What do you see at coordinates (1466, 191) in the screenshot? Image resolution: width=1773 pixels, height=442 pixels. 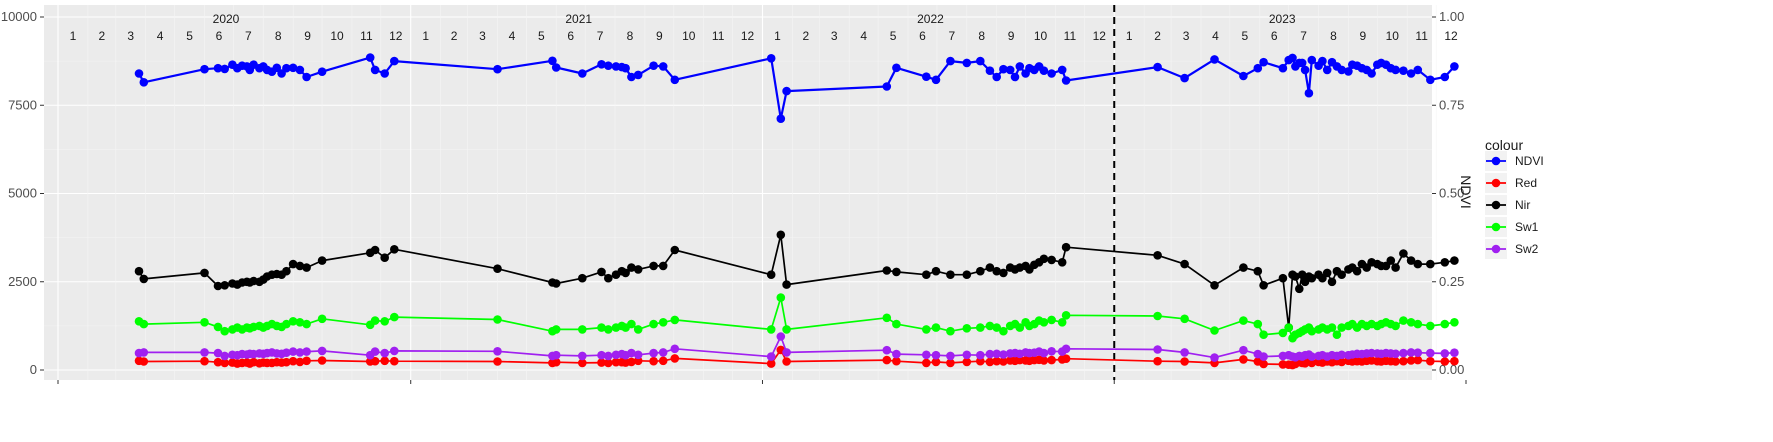 I see `right-axis-title: NDVI` at bounding box center [1466, 191].